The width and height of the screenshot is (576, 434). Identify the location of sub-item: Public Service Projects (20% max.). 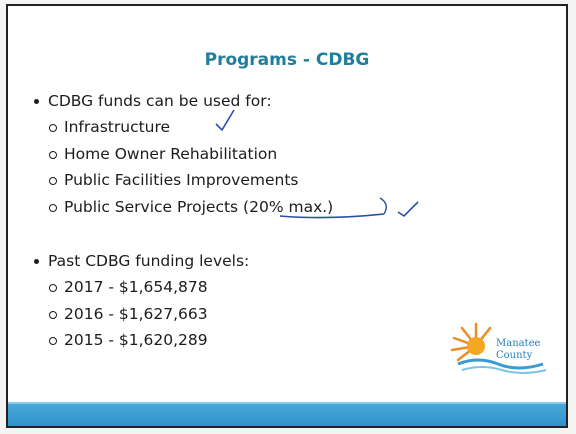
(183, 207).